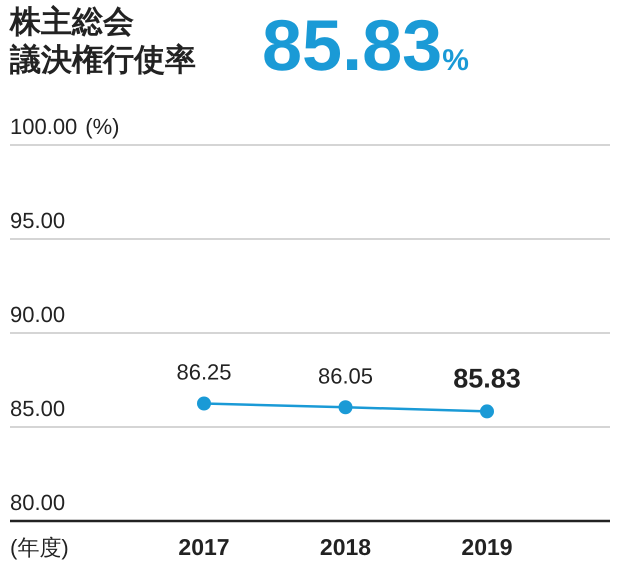  I want to click on data-label: 86.05, so click(346, 375).